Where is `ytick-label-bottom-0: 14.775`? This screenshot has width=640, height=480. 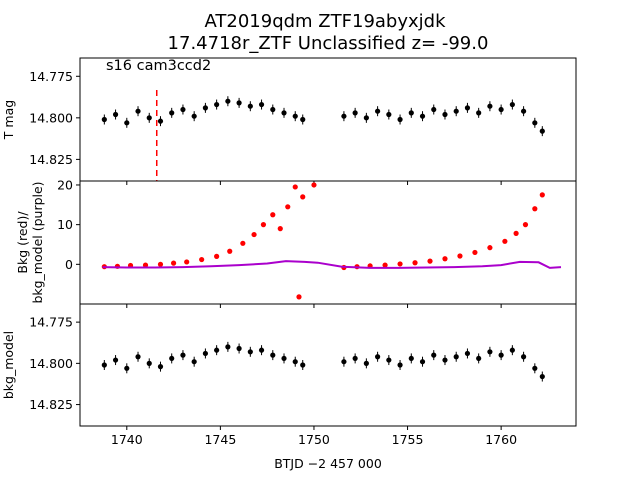 ytick-label-bottom-0: 14.775 is located at coordinates (51, 322).